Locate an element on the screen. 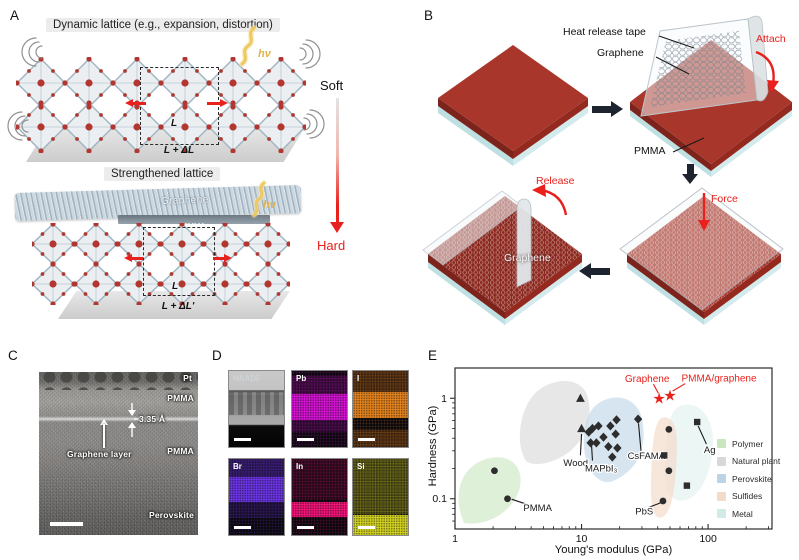 The image size is (799, 560). legend-label: Sulfides is located at coordinates (747, 496).